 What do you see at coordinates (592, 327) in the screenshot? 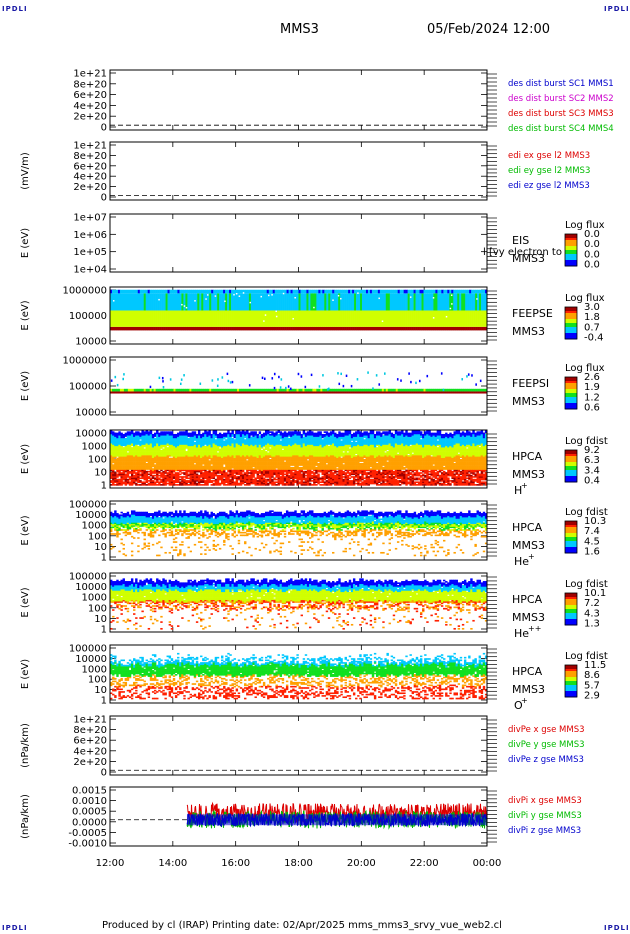
I see `colorbar-tick-label: 0.7` at bounding box center [592, 327].